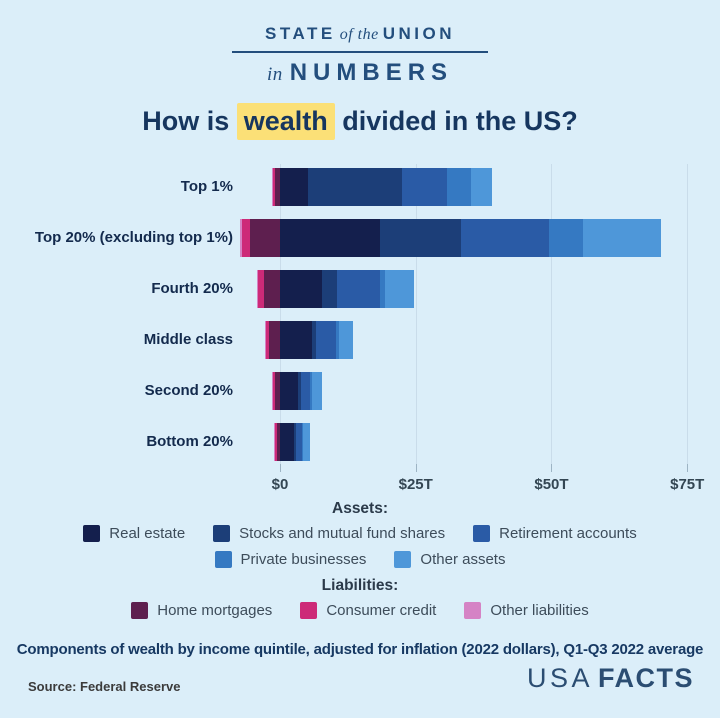  I want to click on logo-facts: FACTS, so click(645, 678).